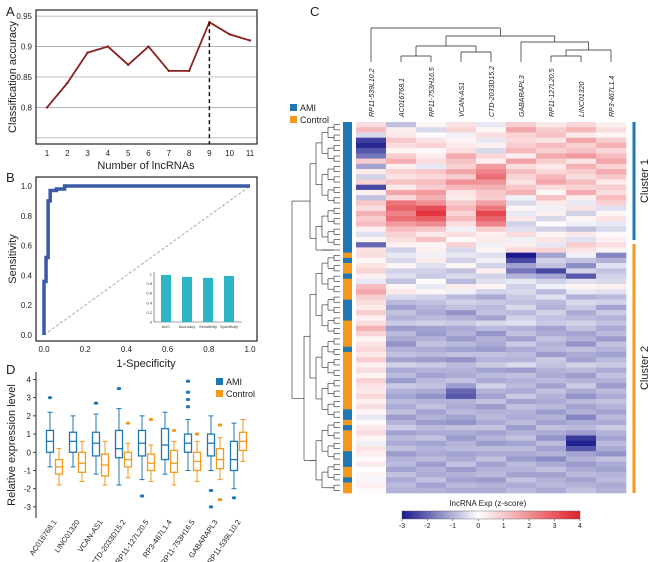 This screenshot has width=650, height=562. What do you see at coordinates (27, 246) in the screenshot?
I see `b-y-tick-label: 0.6` at bounding box center [27, 246].